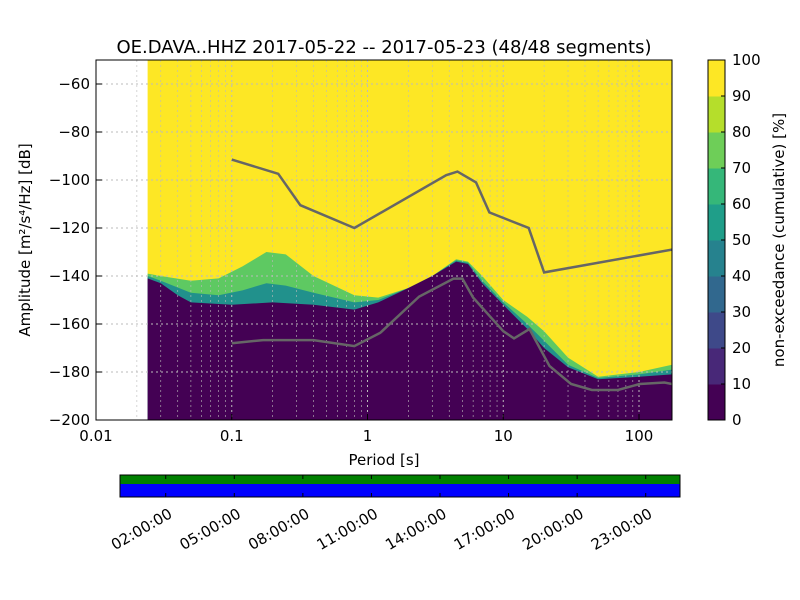  What do you see at coordinates (210, 529) in the screenshot?
I see `timeline-tick-label: 05:00:00` at bounding box center [210, 529].